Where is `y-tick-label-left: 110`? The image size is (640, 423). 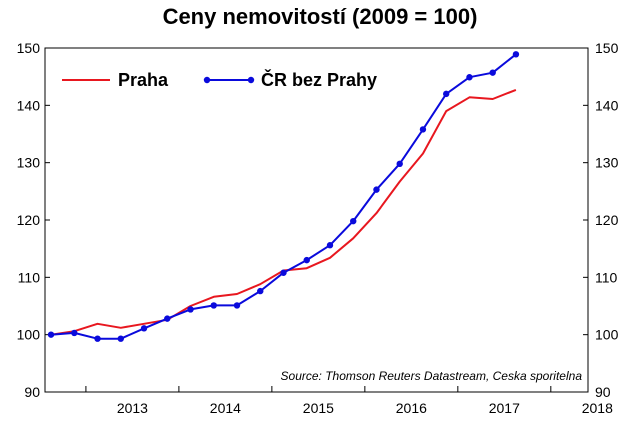
y-tick-label-left: 110 is located at coordinates (29, 277).